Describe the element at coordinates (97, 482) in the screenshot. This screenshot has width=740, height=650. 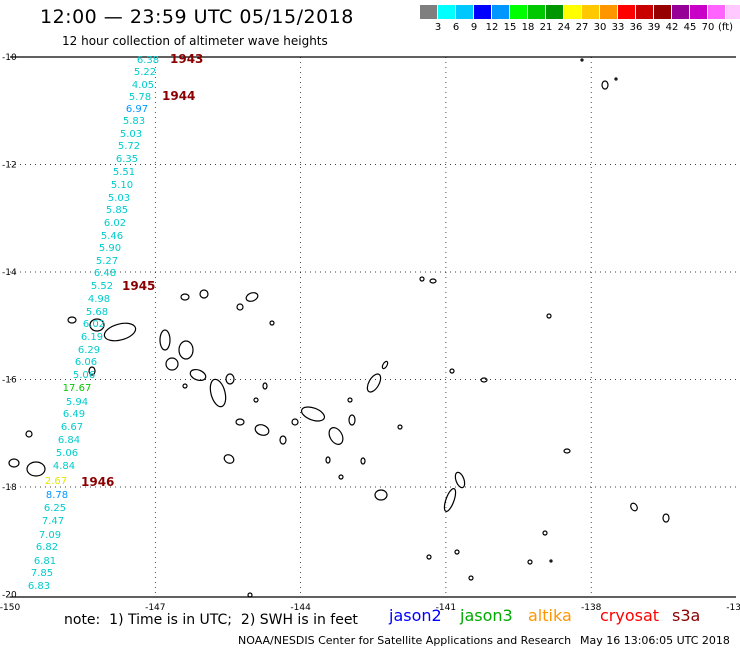
I see `utc-time-label: 1946` at that location.